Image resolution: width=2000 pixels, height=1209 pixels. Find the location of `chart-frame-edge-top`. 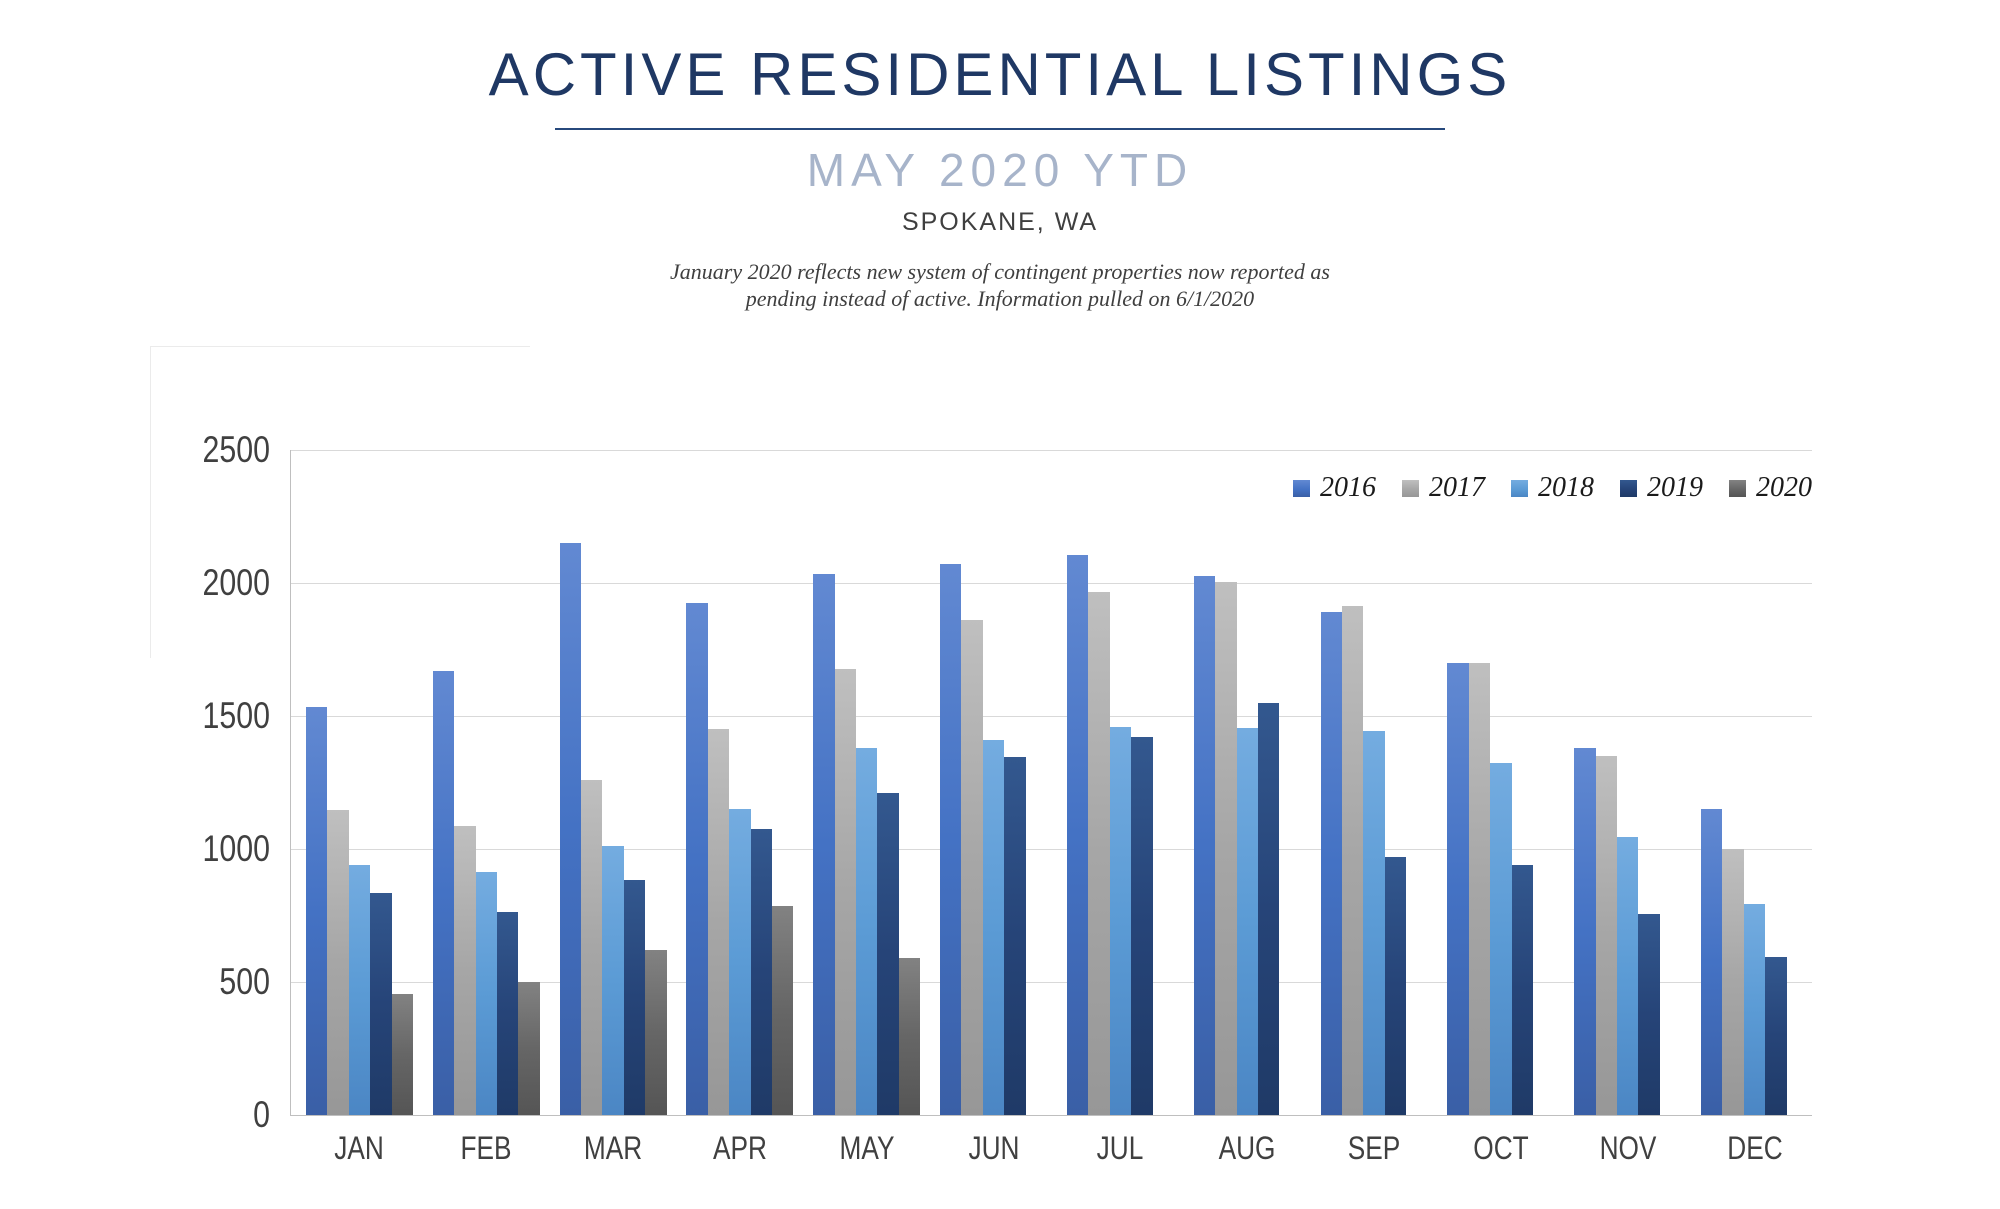

chart-frame-edge-top is located at coordinates (340, 346).